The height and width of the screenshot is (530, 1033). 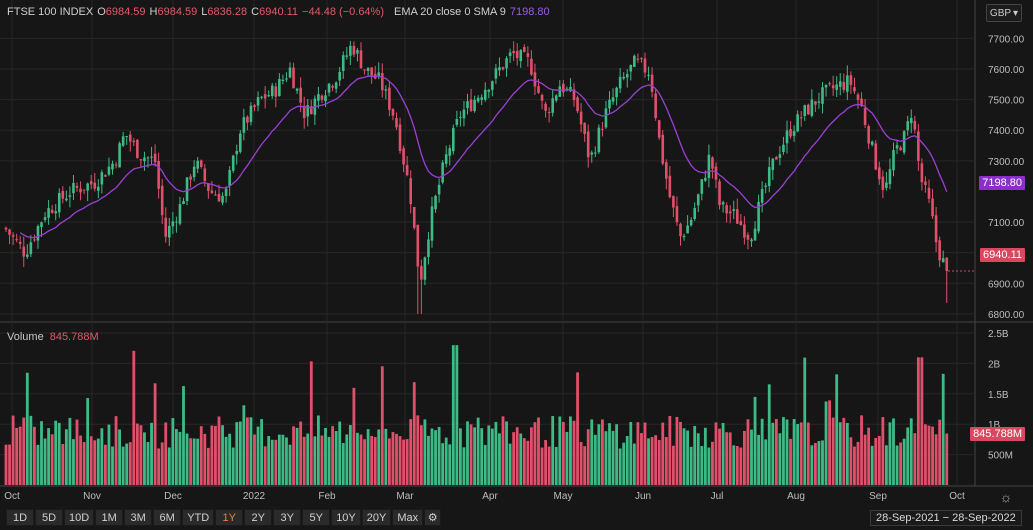 I want to click on range-button-3y: 3Y, so click(x=287, y=517).